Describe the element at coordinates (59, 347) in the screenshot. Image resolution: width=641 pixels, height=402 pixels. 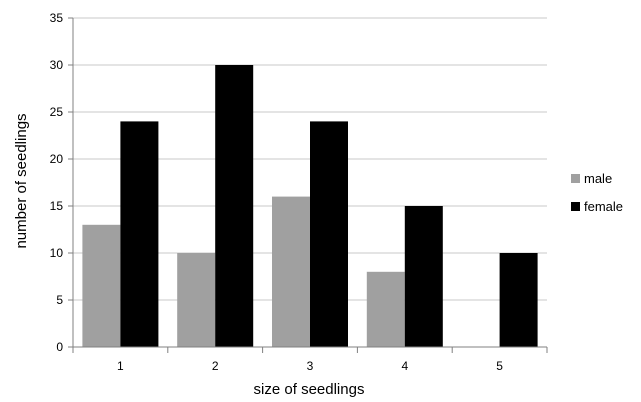
I see `y-tick-label: 0` at that location.